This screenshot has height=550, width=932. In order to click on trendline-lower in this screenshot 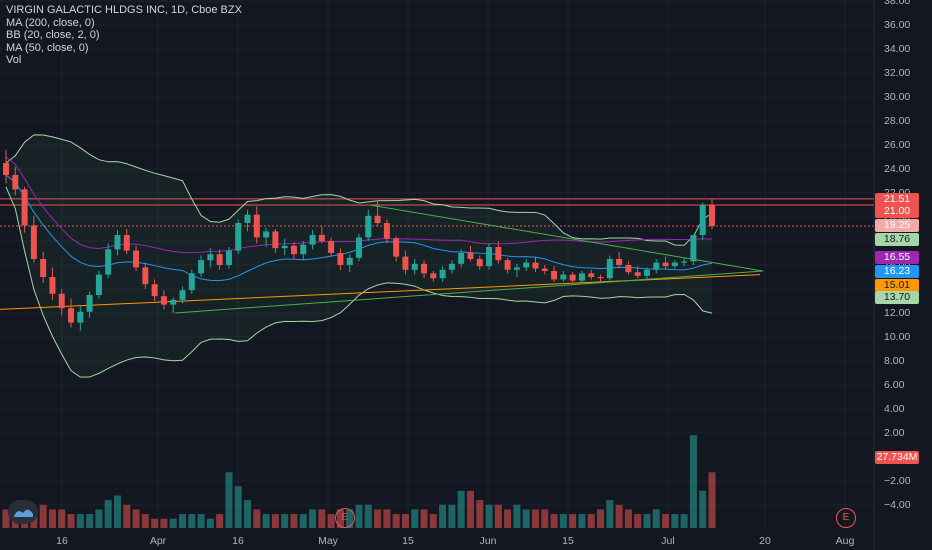, I will do `click(469, 292)`.